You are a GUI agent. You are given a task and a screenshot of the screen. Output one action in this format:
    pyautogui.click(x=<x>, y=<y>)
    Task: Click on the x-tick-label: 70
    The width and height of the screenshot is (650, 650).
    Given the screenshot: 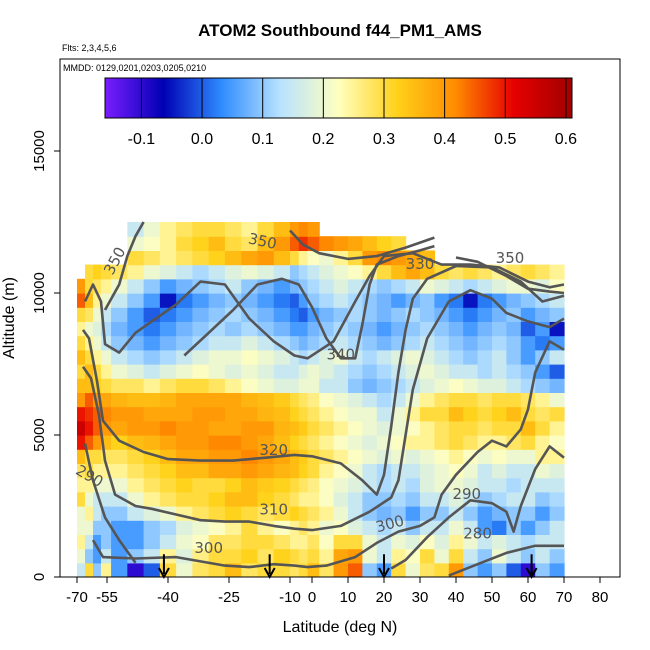 What is the action you would take?
    pyautogui.click(x=564, y=597)
    